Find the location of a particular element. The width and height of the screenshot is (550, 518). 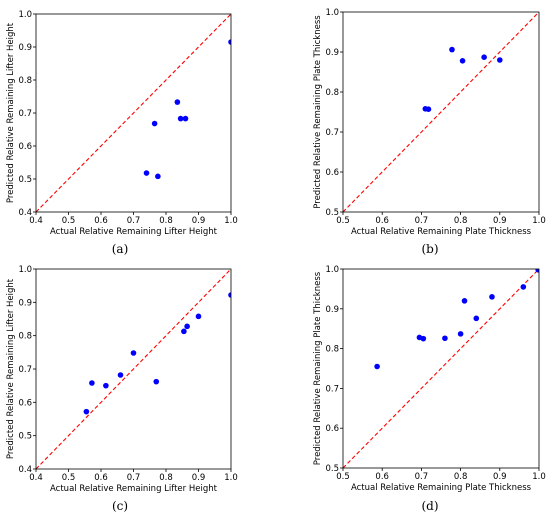

panel-caption: (d) is located at coordinates (429, 506).